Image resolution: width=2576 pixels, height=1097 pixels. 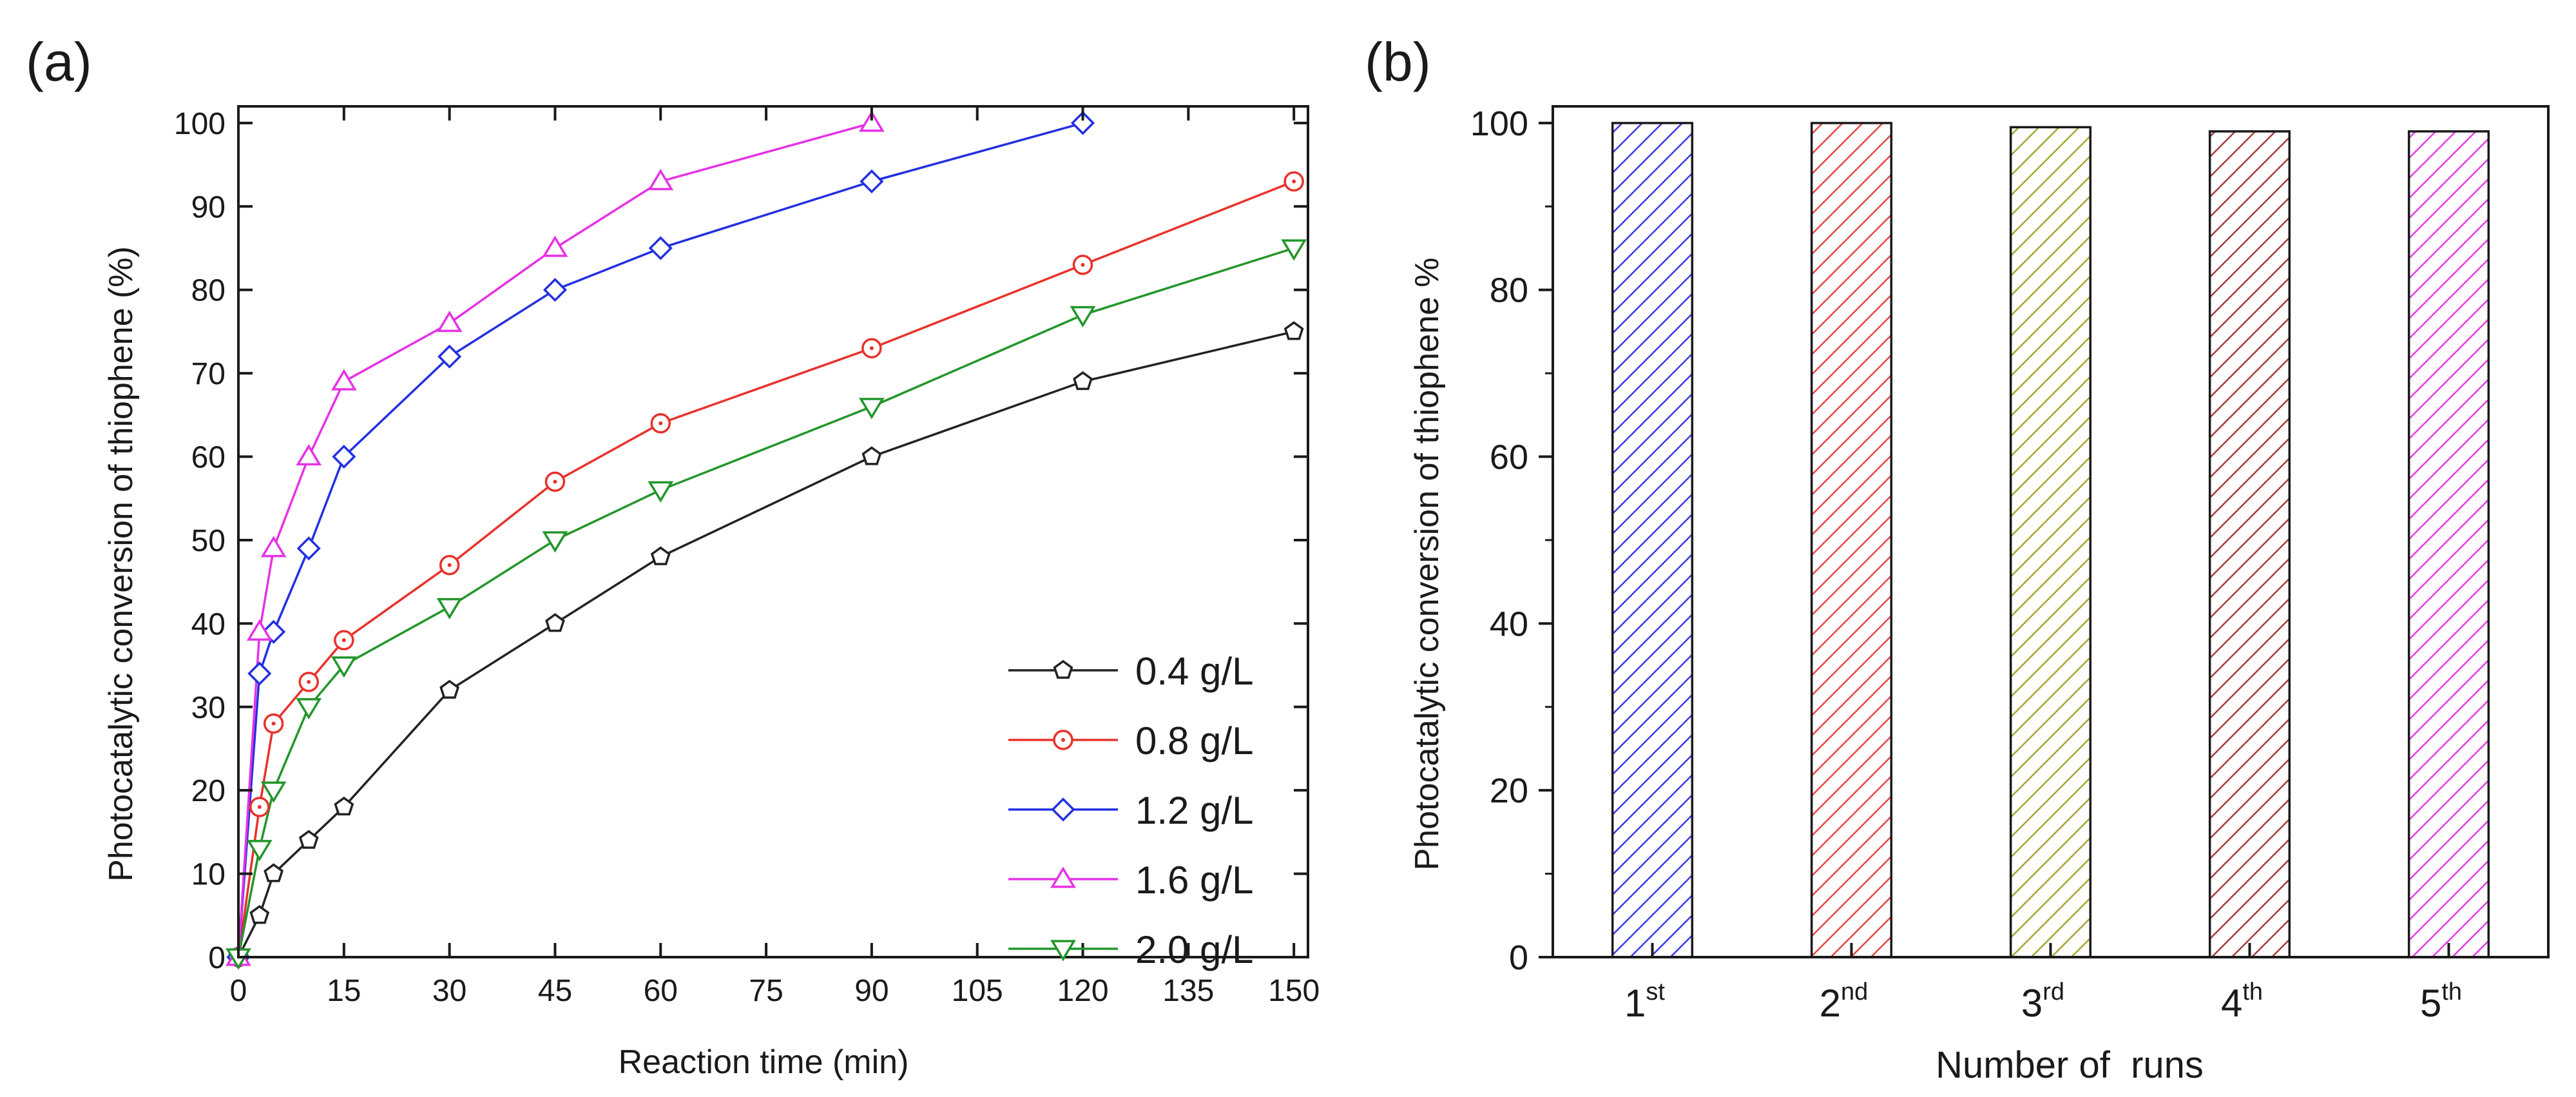 What do you see at coordinates (209, 708) in the screenshot?
I see `panel-a-y-tick-label: 30` at bounding box center [209, 708].